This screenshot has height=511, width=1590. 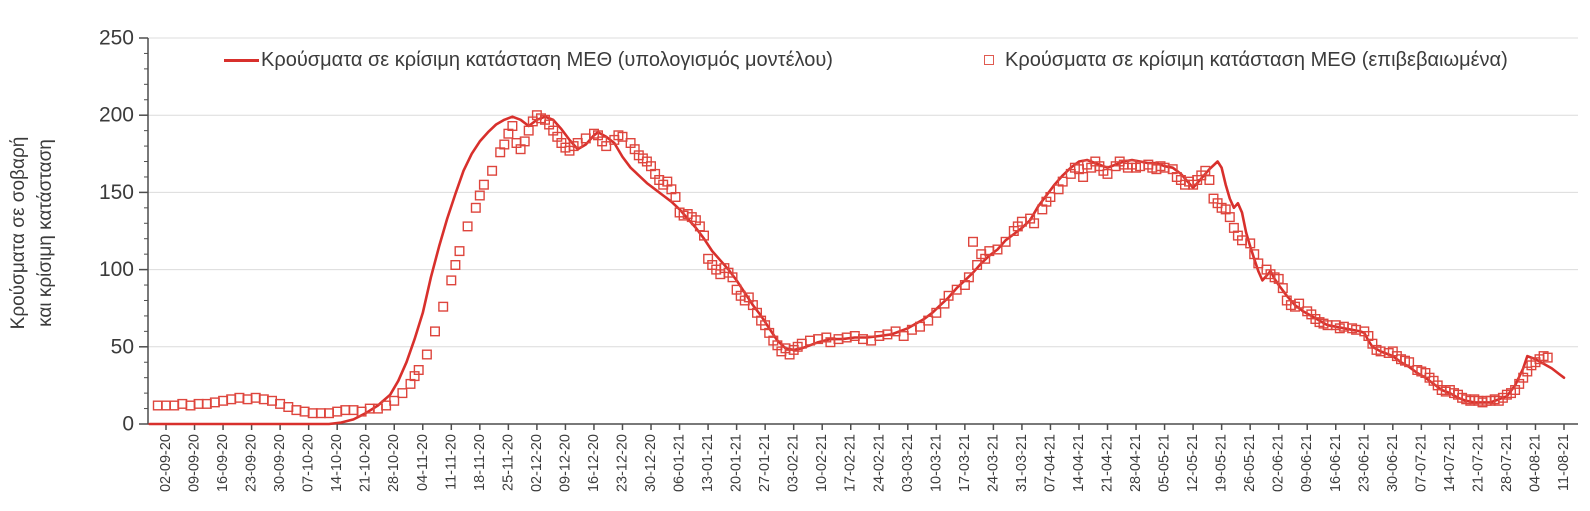 What do you see at coordinates (1478, 463) in the screenshot?
I see `x-tick-label: 21-07-21` at bounding box center [1478, 463].